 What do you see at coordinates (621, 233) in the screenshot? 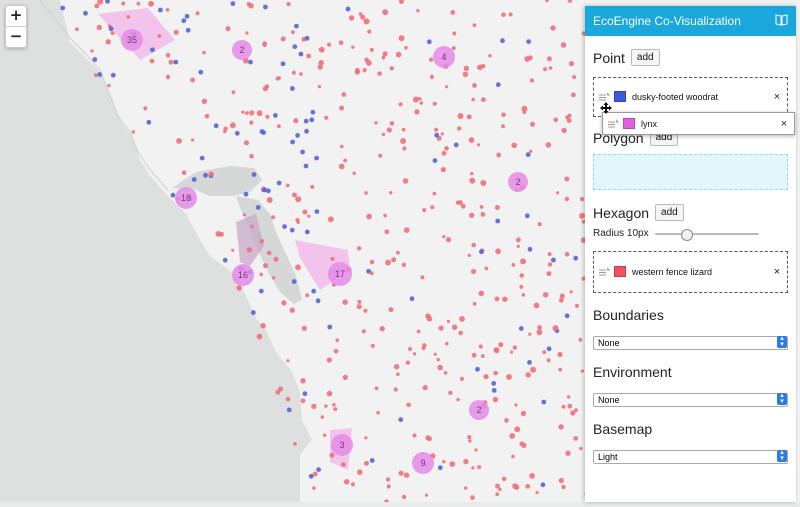
I see `radius-label: Radius 10px` at bounding box center [621, 233].